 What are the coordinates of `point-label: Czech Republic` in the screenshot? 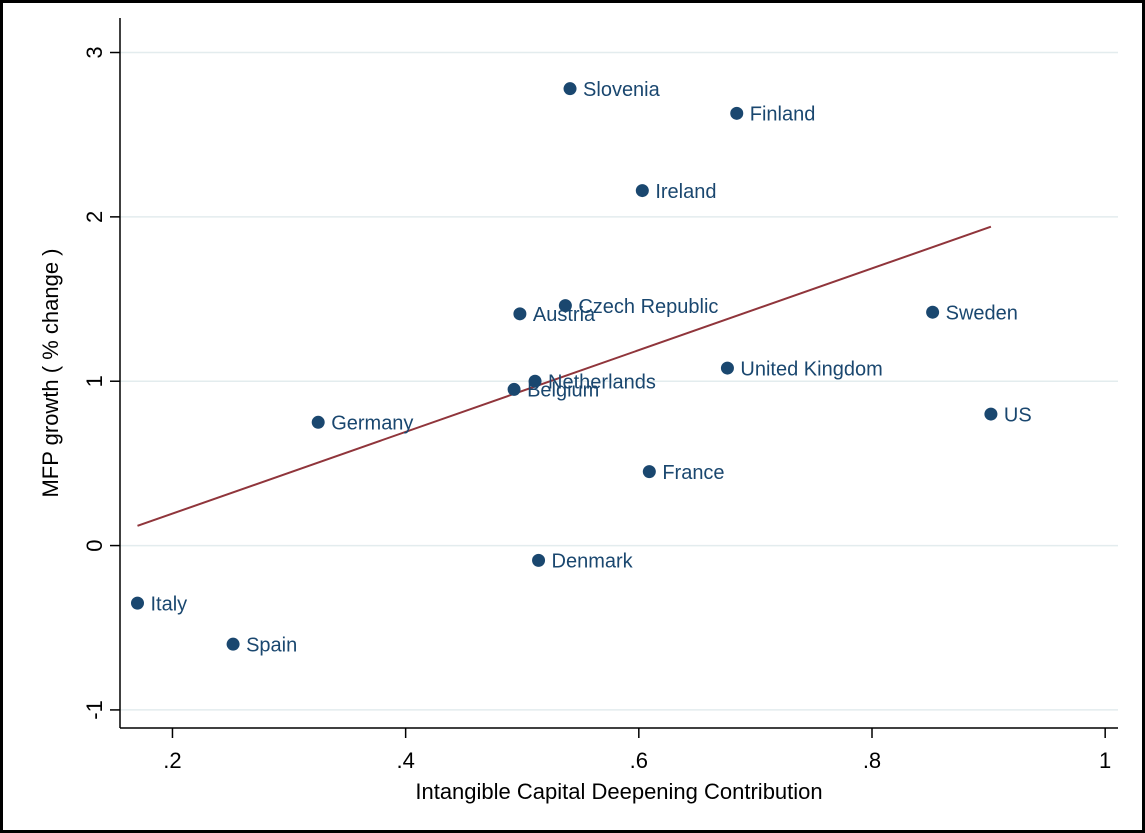 It's located at (648, 307).